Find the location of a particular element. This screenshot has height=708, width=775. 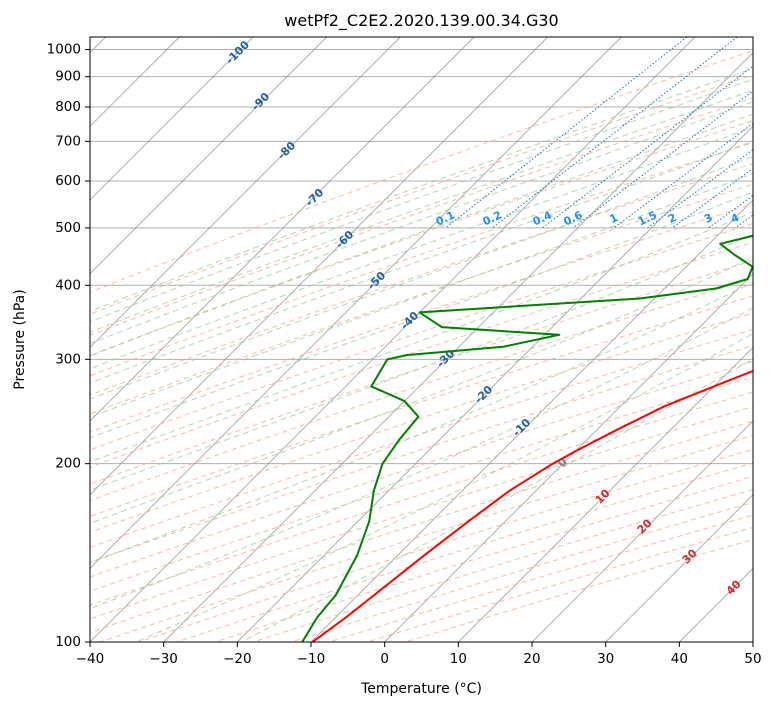

x-tick-label: 20 is located at coordinates (531, 659).